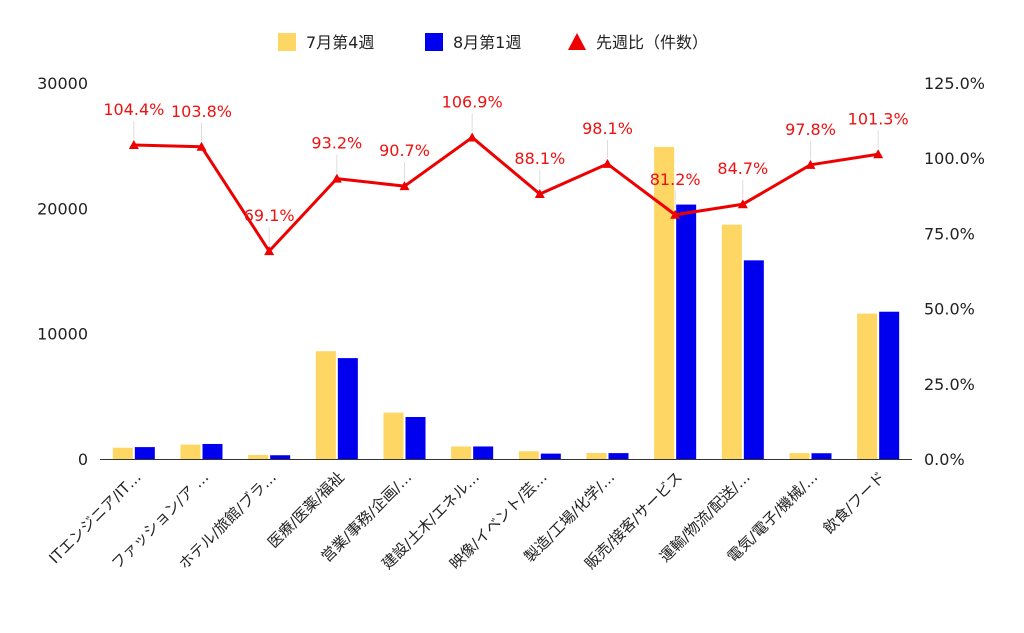 This screenshot has height=633, width=1024. I want to click on y-left-tick-label: 30000, so click(62, 83).